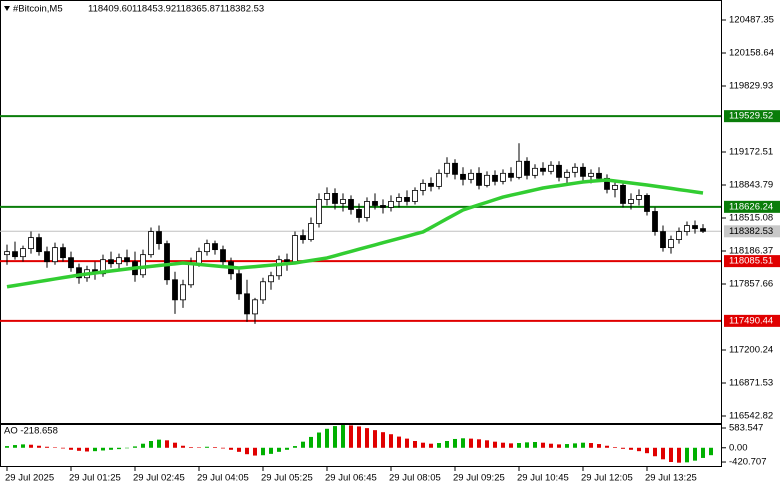  Describe the element at coordinates (607, 478) in the screenshot. I see `x-tick-label: 29 Jul 12:05` at that location.